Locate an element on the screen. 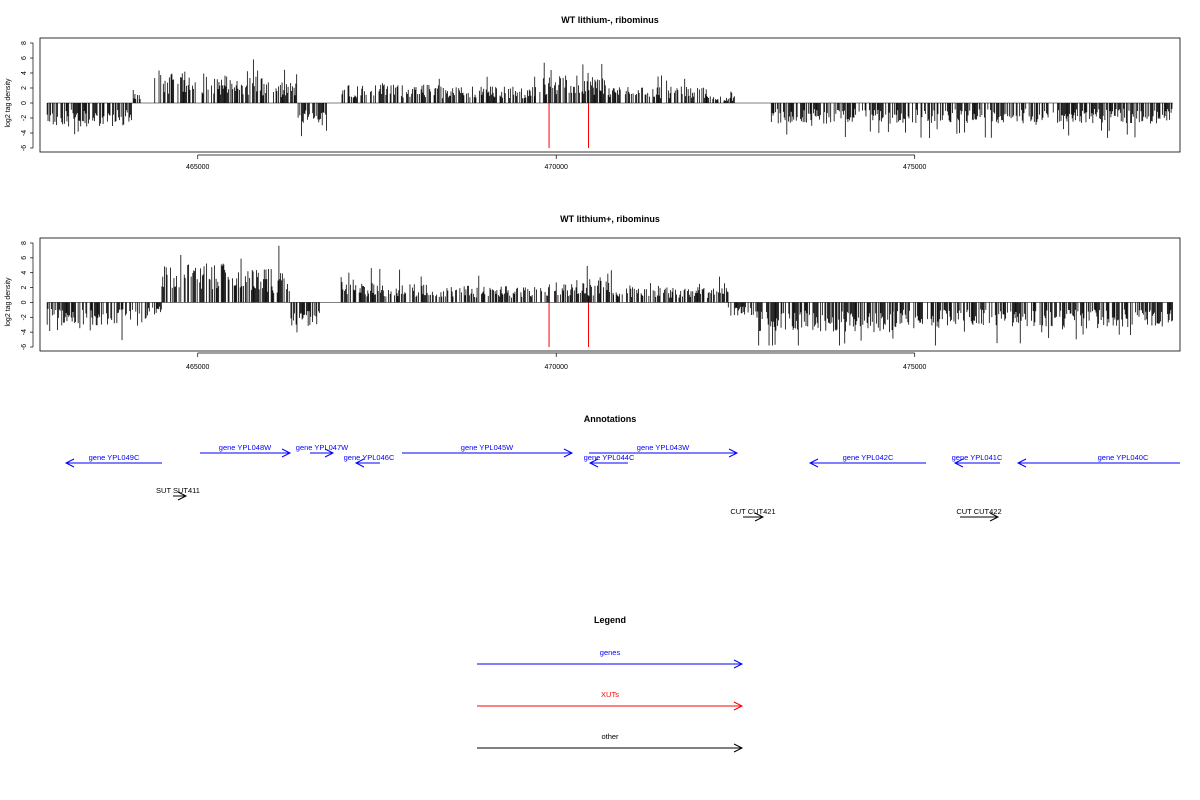  annotation-feature: CUT CUT421 is located at coordinates (753, 514).